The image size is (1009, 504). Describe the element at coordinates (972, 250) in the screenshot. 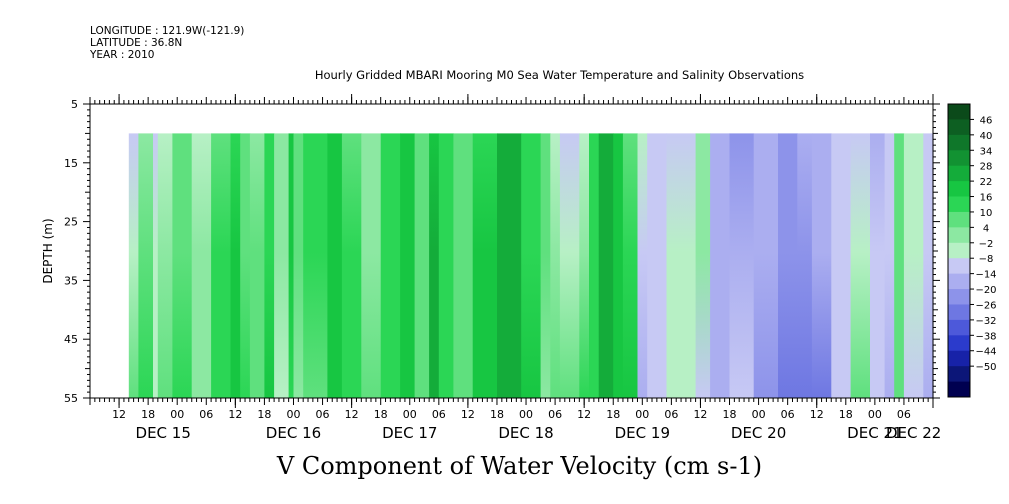

I see `colorbar: 46 40 34 28 22 16 10 4 −2 −8 −14 −20 −26 −32 −38 −44 −50` at that location.